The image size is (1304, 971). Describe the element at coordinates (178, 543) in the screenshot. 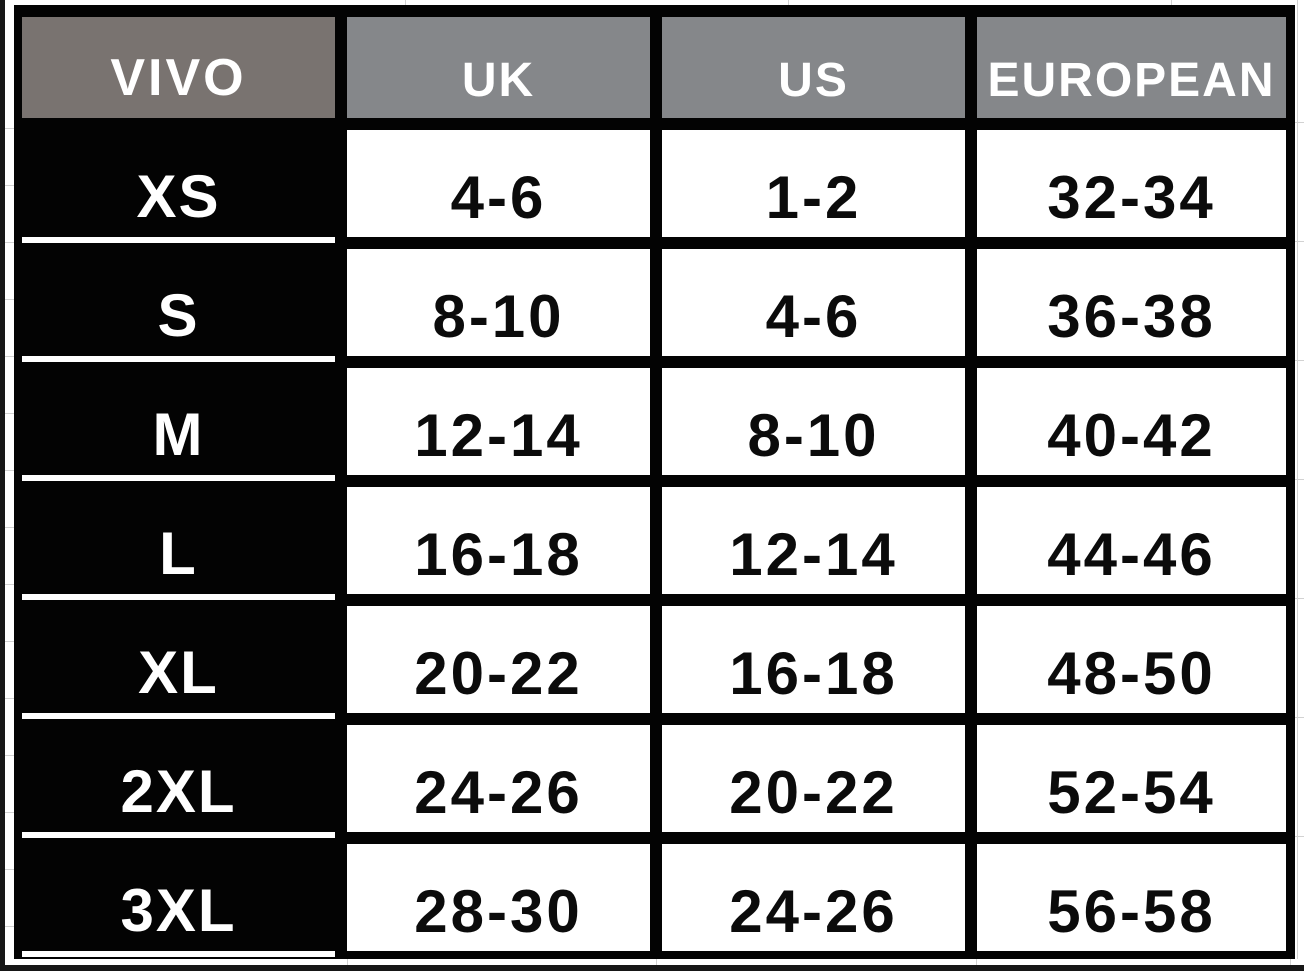

I see `size-label-cell: L` at that location.